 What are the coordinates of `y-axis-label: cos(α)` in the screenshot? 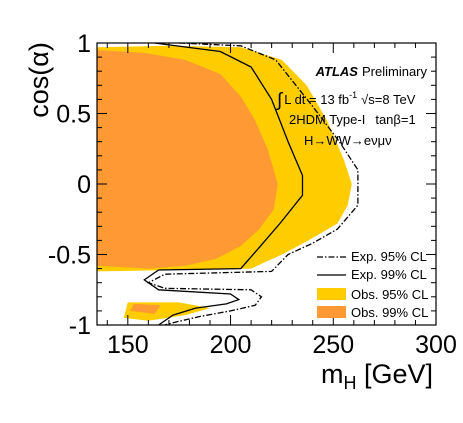 It's located at (39, 80).